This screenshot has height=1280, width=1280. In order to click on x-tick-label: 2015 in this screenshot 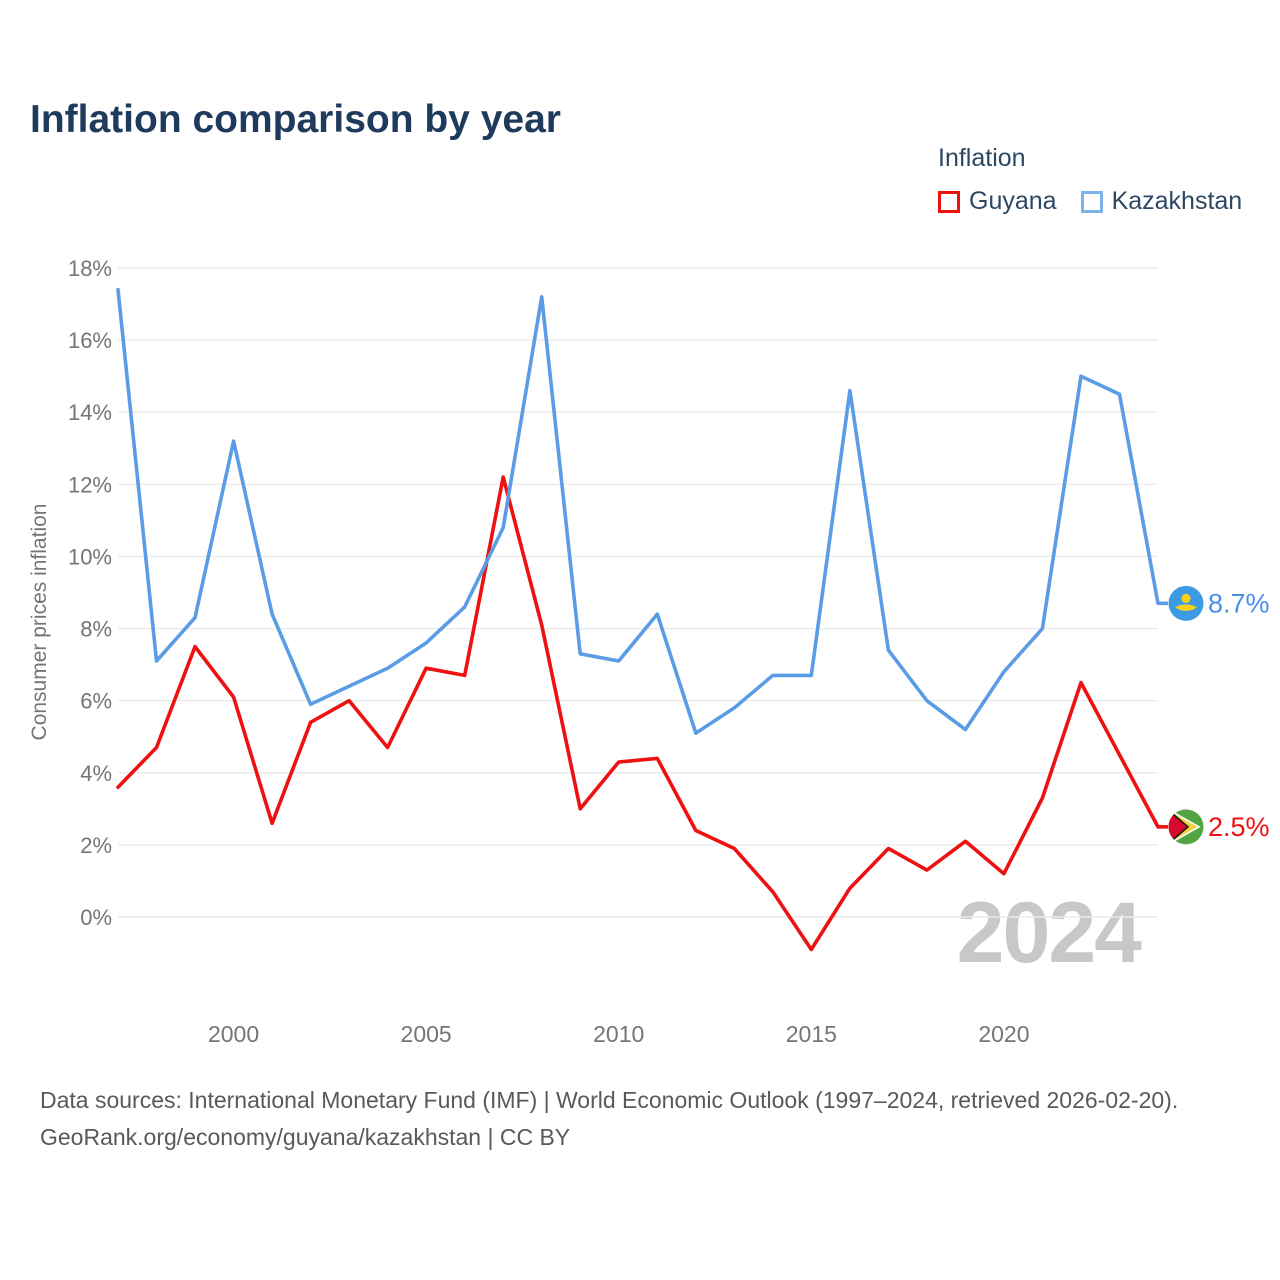, I will do `click(811, 1034)`.